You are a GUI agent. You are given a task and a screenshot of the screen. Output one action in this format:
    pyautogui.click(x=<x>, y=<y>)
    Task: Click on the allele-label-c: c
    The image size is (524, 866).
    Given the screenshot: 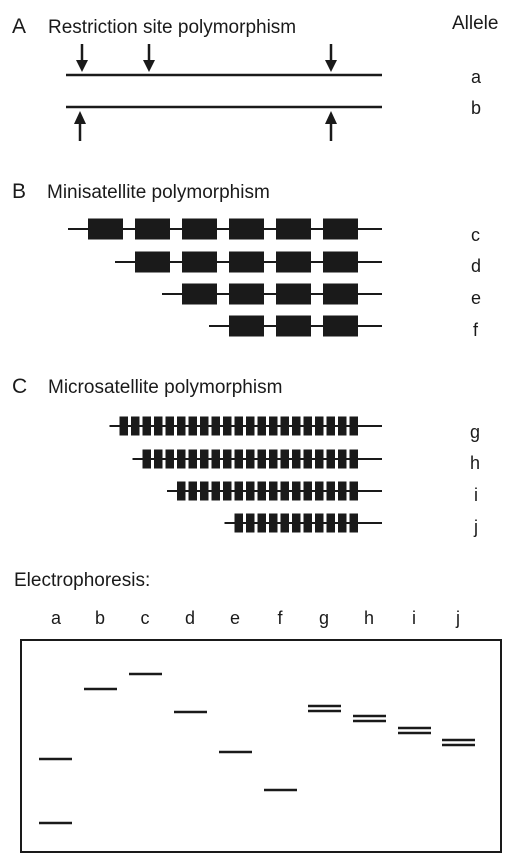 What is the action you would take?
    pyautogui.click(x=475, y=235)
    